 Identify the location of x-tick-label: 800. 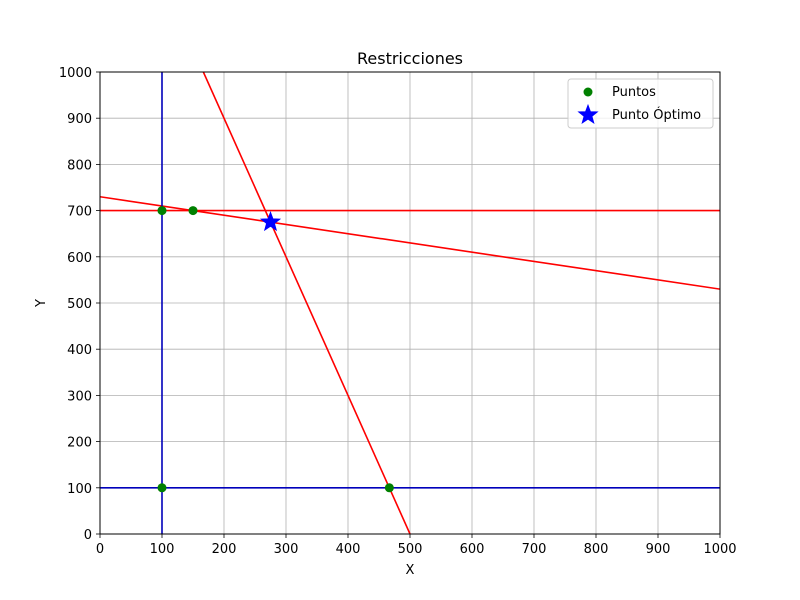
(596, 549).